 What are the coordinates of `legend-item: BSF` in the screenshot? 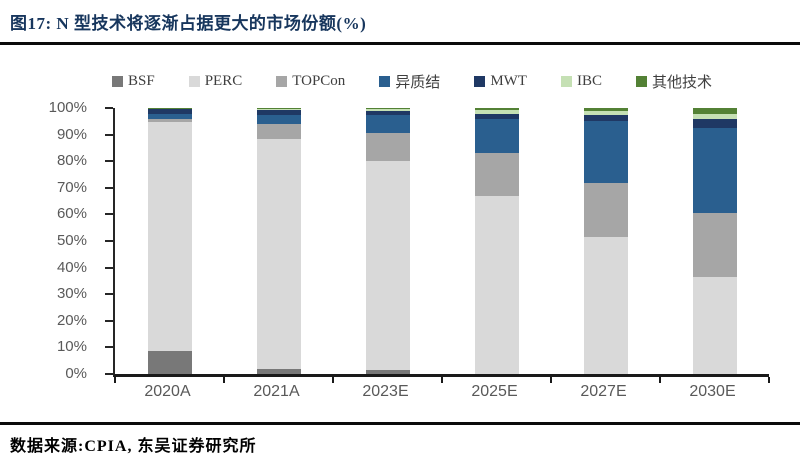 It's located at (133, 81).